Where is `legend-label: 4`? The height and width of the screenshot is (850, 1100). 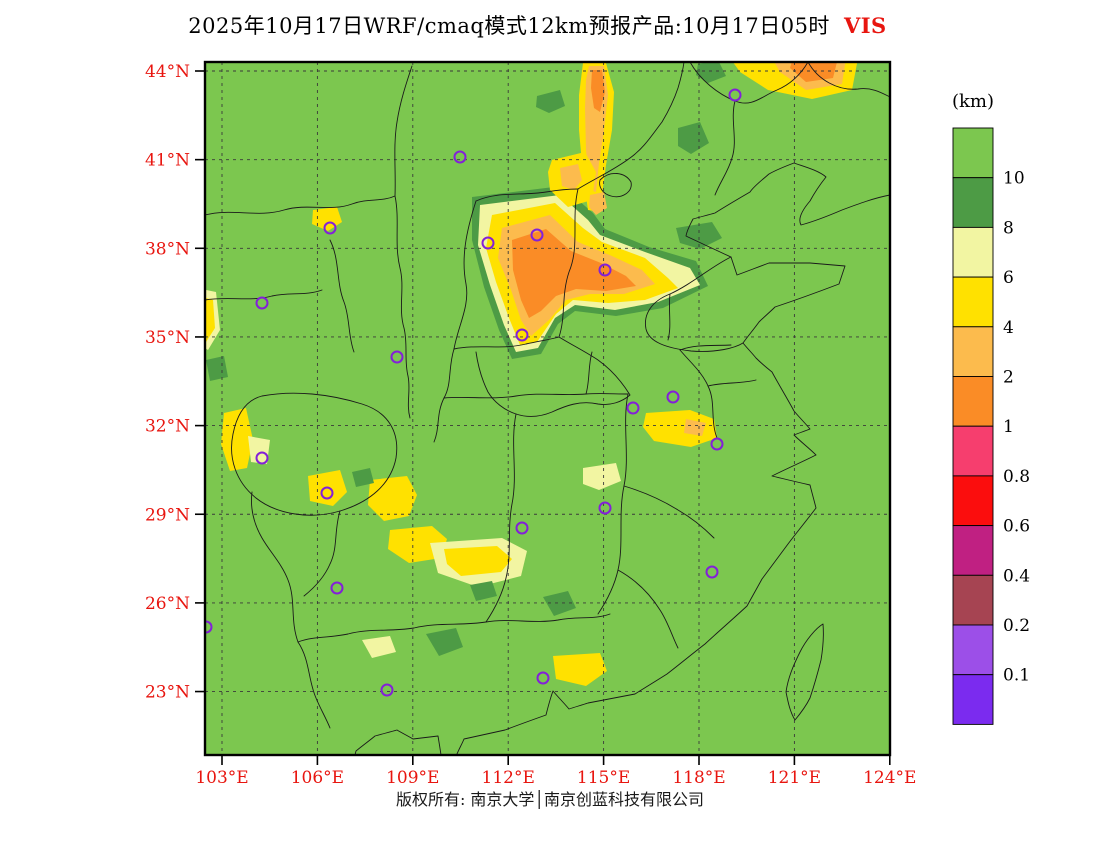
legend-label: 4 is located at coordinates (1008, 328).